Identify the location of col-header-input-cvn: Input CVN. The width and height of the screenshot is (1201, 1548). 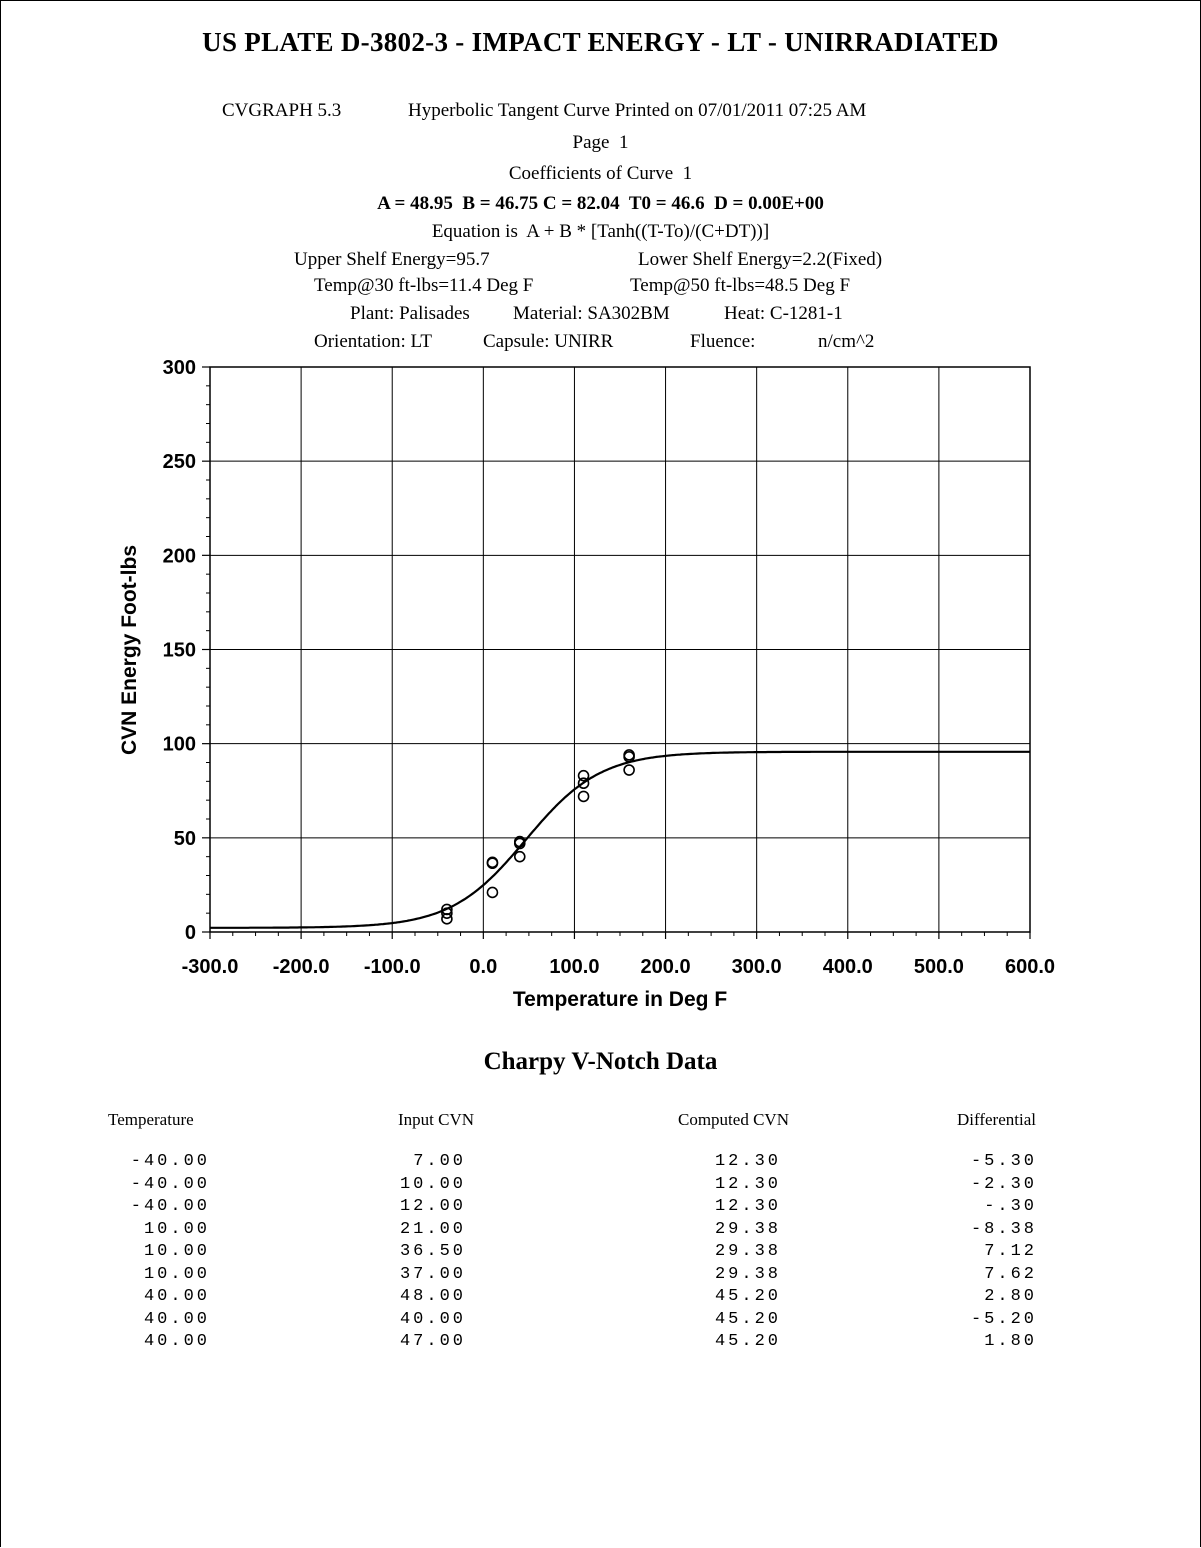
(436, 1119).